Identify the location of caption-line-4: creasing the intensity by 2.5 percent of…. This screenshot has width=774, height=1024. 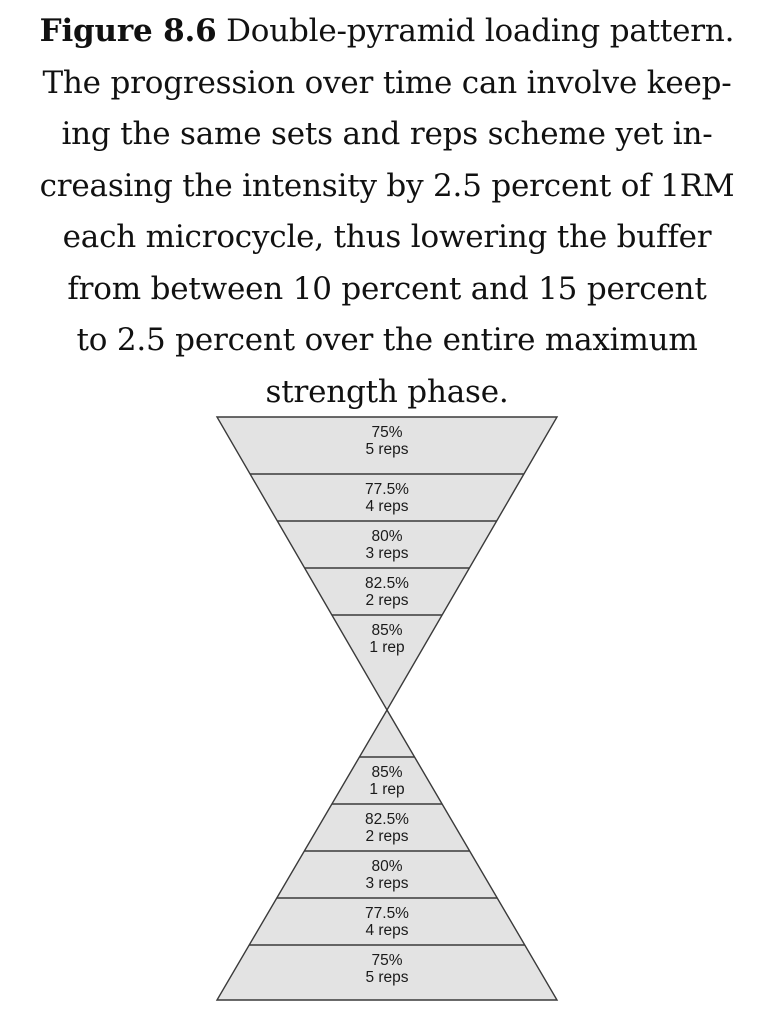
(387, 185).